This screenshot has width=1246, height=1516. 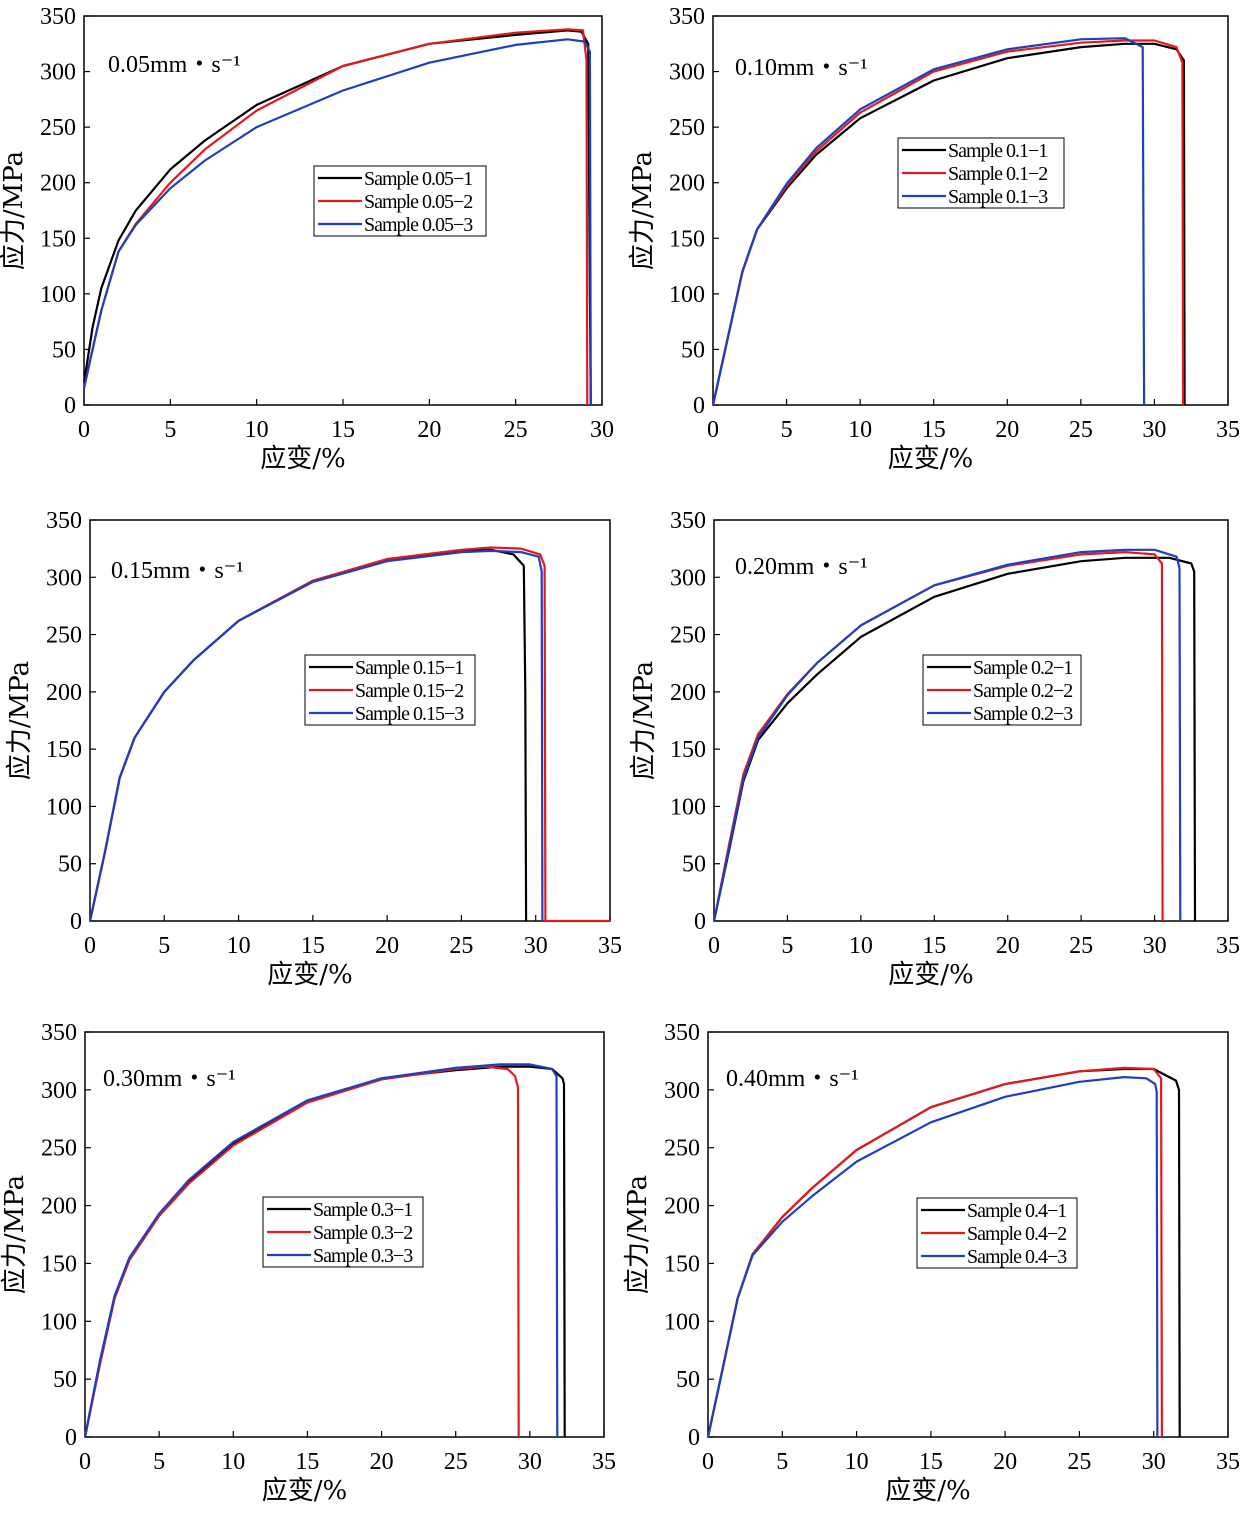 I want to click on legend-entry: Sample 0.3−2, so click(x=362, y=1233).